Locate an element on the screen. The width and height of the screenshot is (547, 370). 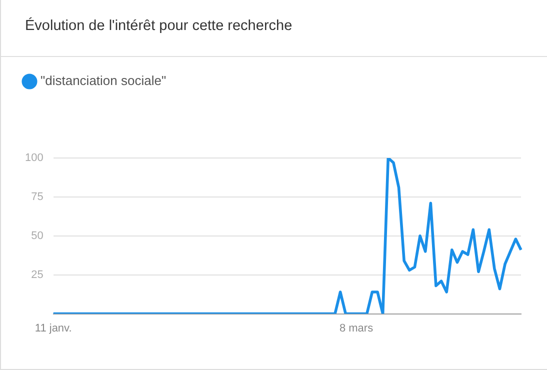
y-tick-label: 25 is located at coordinates (37, 274).